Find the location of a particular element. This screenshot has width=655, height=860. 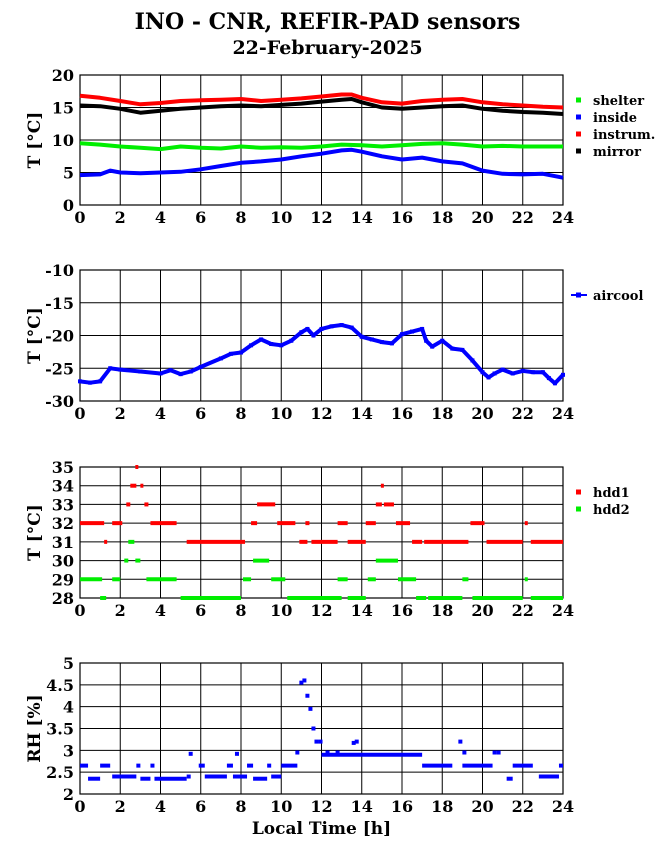

legend-item: shelter is located at coordinates (610, 101).